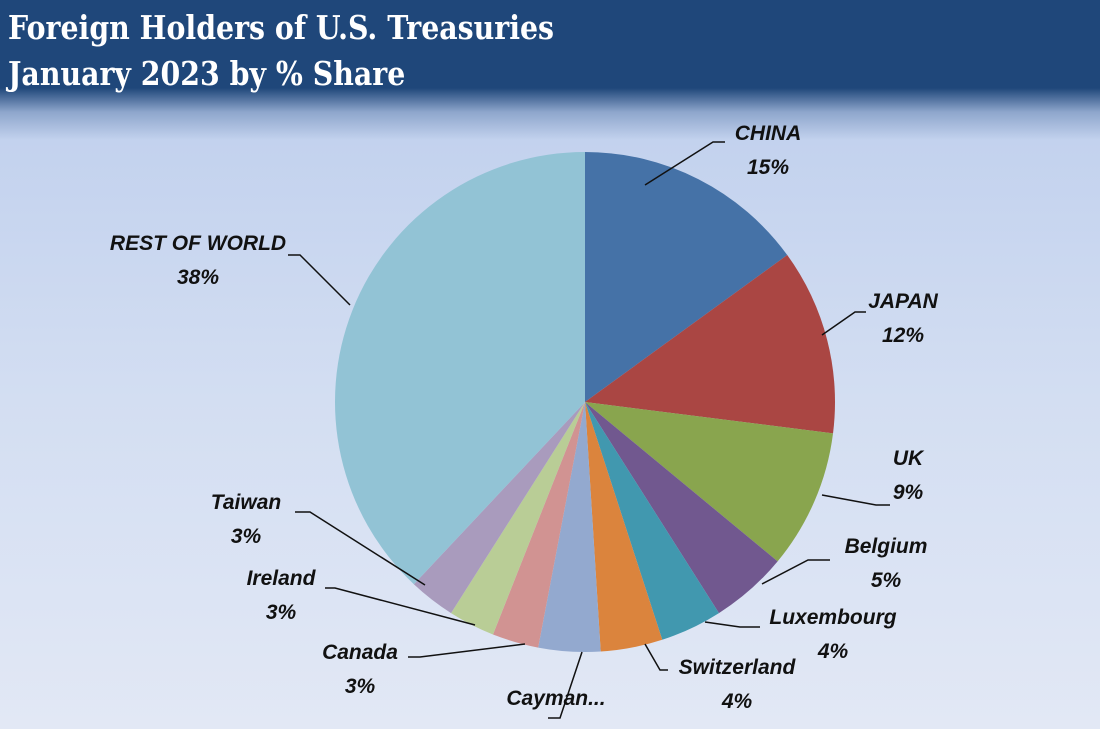 The width and height of the screenshot is (1100, 729). What do you see at coordinates (886, 546) in the screenshot?
I see `slice-label: Belgium` at bounding box center [886, 546].